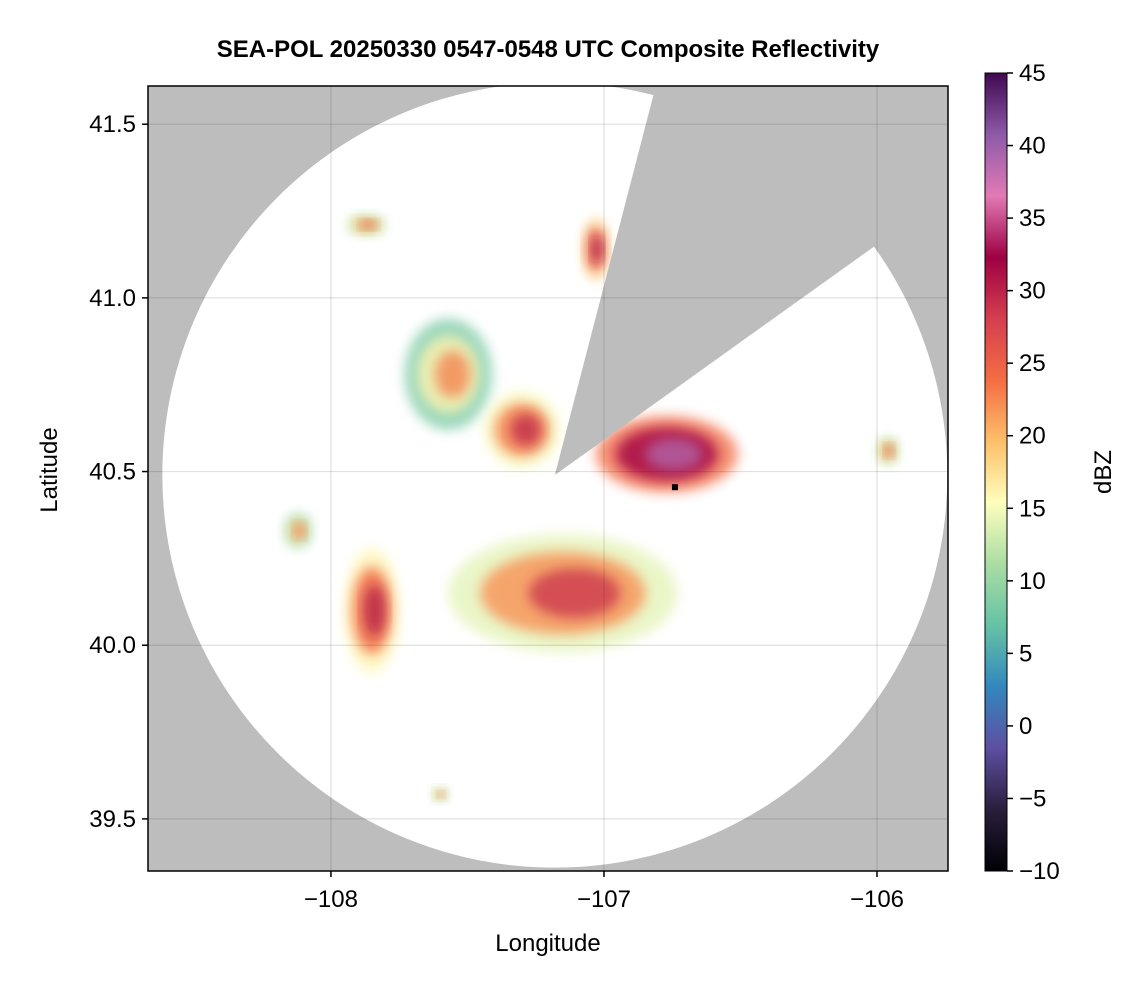 The height and width of the screenshot is (995, 1146). I want to click on y-tick-label: 40.0, so click(112, 645).